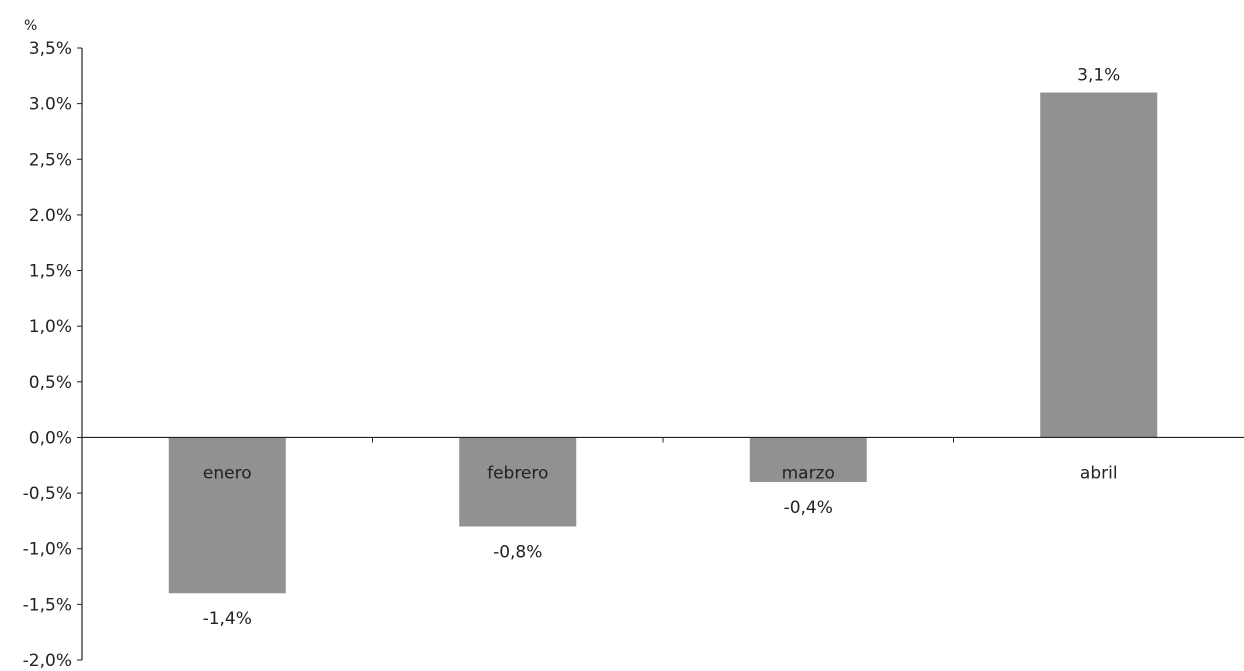  What do you see at coordinates (50, 160) in the screenshot?
I see `y-tick-label: 2,5%` at bounding box center [50, 160].